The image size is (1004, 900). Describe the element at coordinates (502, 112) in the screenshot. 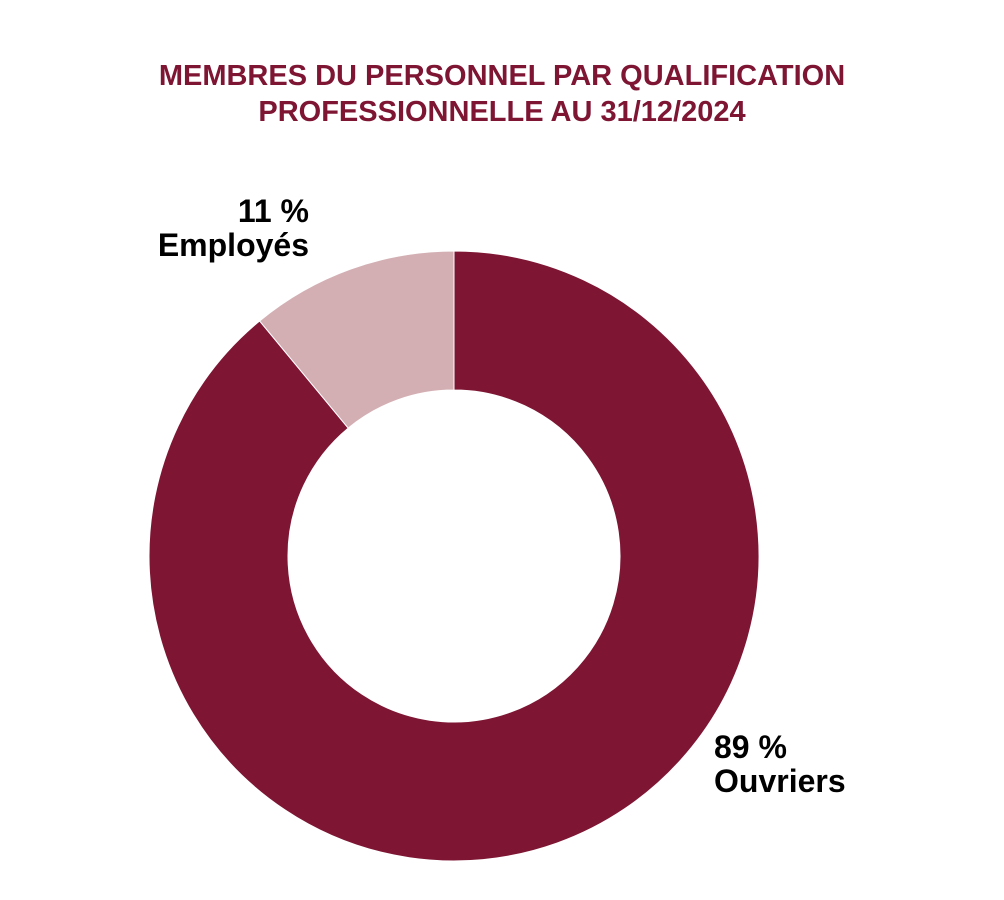

I see `chart-title-line-2: PROFESSIONNELLE AU 31/12/2024` at that location.